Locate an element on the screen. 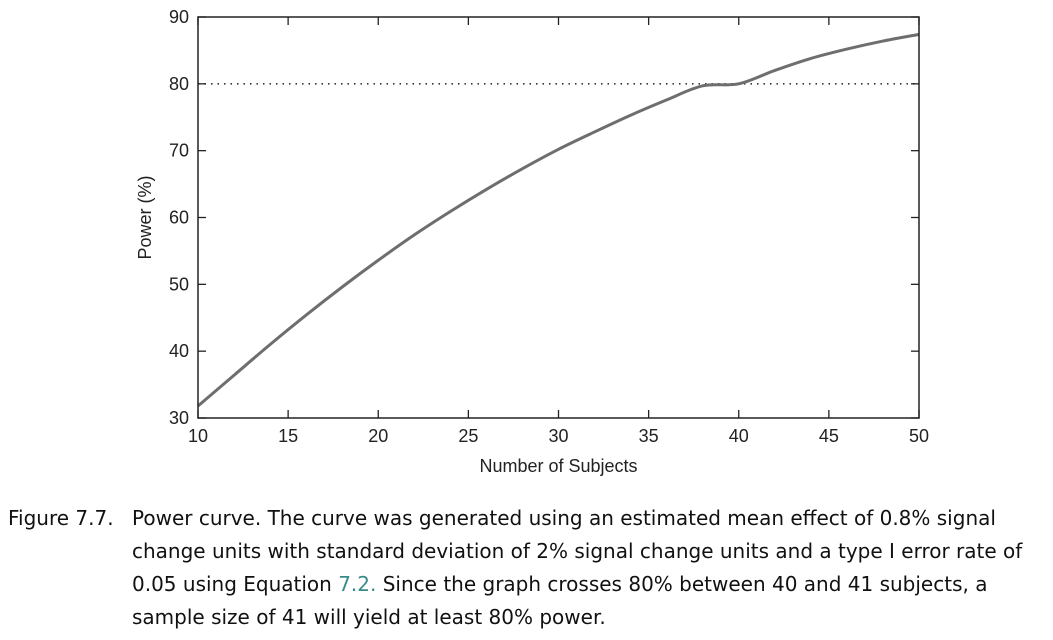  y-tick-label: 40 is located at coordinates (179, 351).